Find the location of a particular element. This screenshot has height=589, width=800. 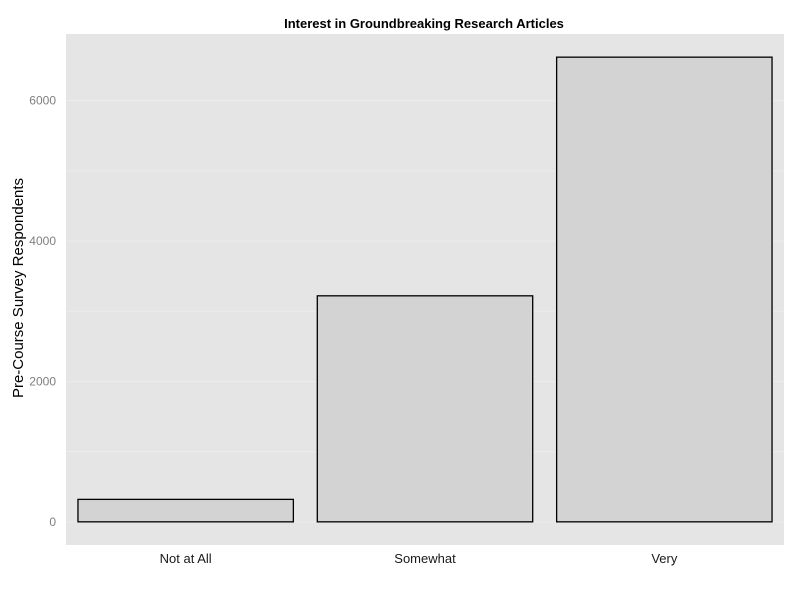

bar-somewhat is located at coordinates (425, 409).